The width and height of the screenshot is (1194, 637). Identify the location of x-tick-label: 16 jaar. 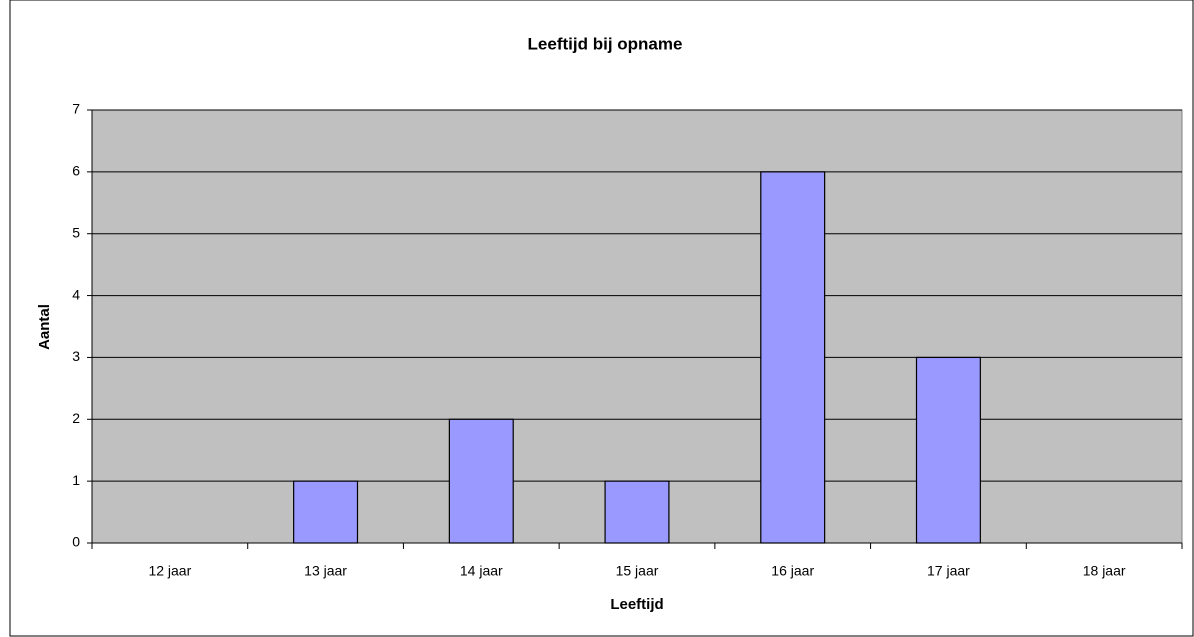
(792, 571).